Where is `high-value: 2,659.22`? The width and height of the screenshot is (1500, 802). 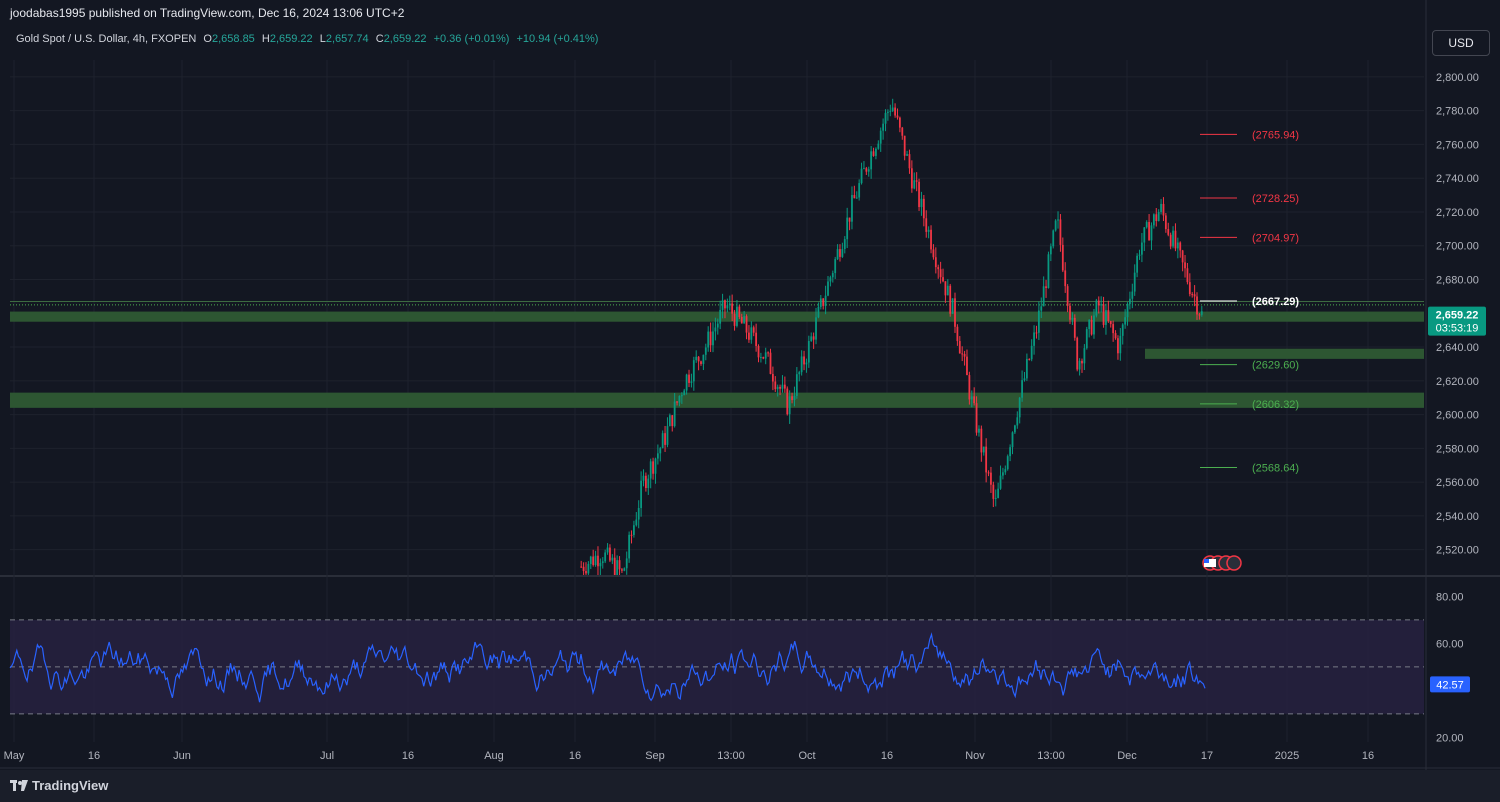
high-value: 2,659.22 is located at coordinates (291, 39).